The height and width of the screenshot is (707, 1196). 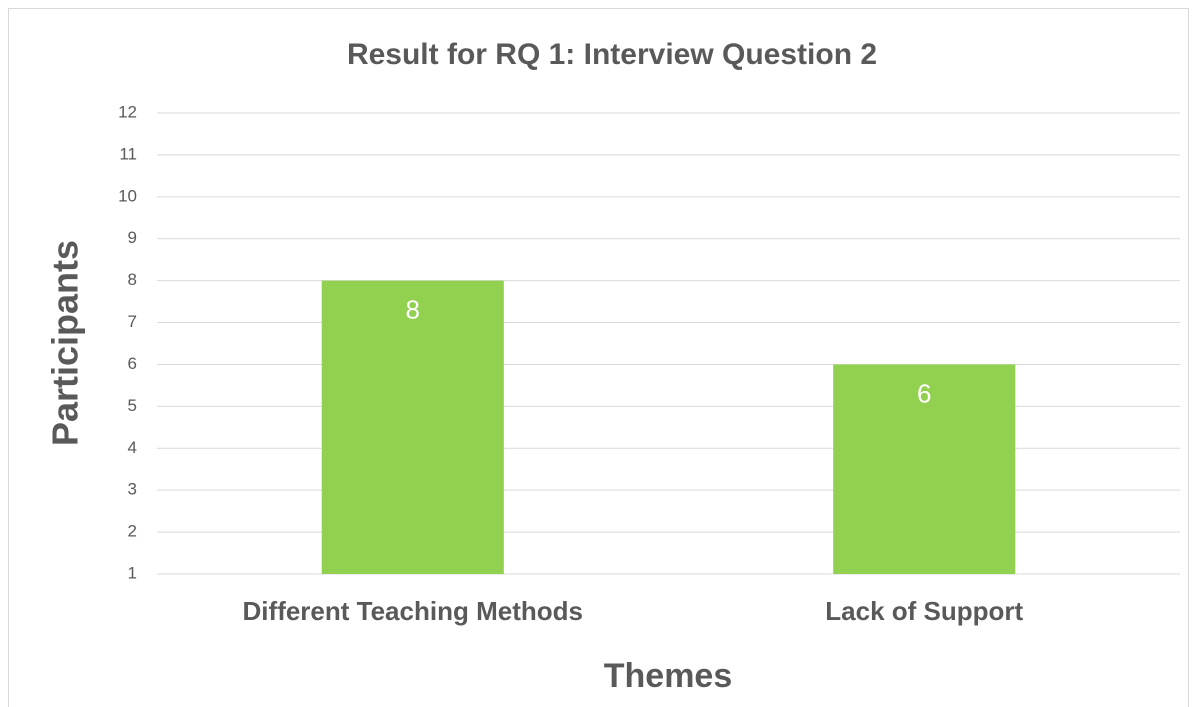 I want to click on y-axis-label: Participants, so click(x=65, y=343).